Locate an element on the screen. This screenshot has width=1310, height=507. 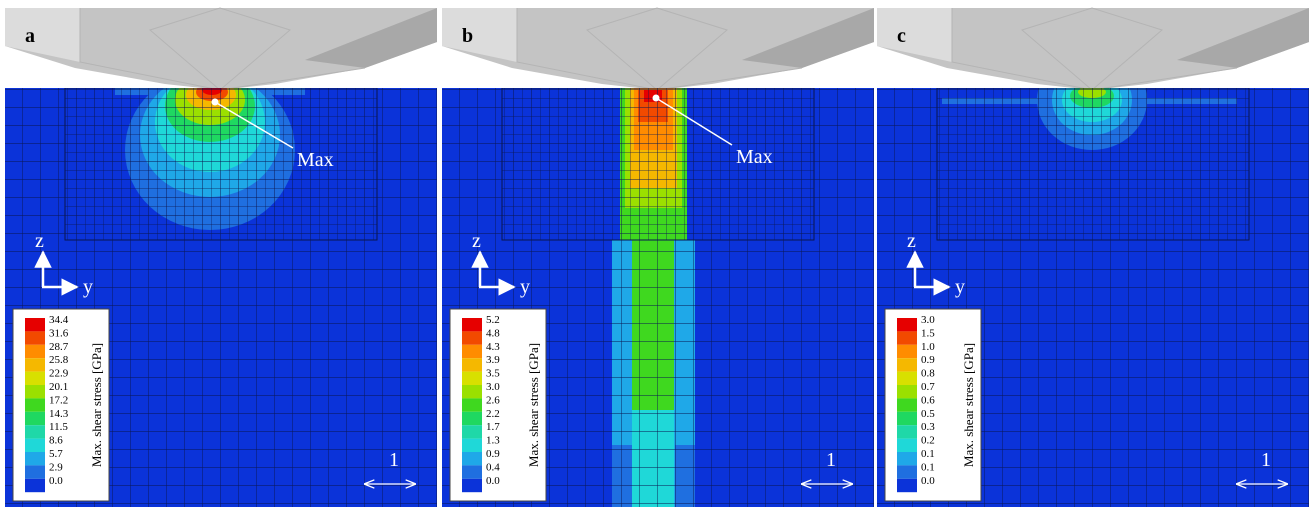
legend-tick: 31.6 is located at coordinates (59, 333).